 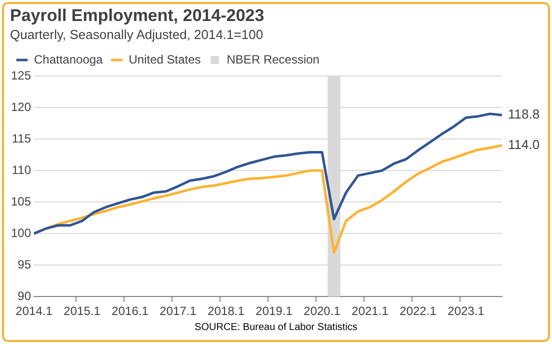 I want to click on chart-subtitle: Quarterly, Seasonally Adjusted, 2014.1=100, so click(x=137, y=34).